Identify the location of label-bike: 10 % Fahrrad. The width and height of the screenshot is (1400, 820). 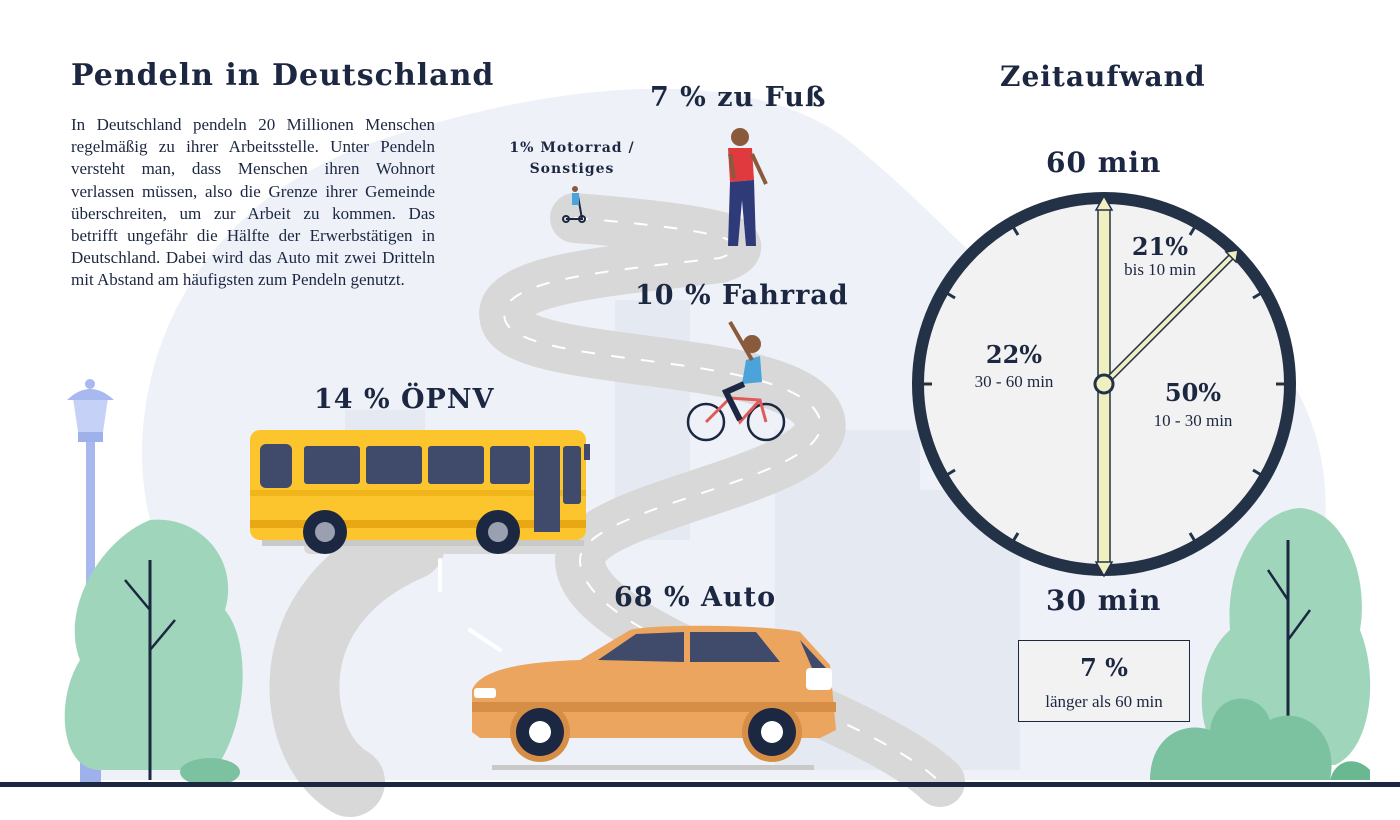
(742, 295).